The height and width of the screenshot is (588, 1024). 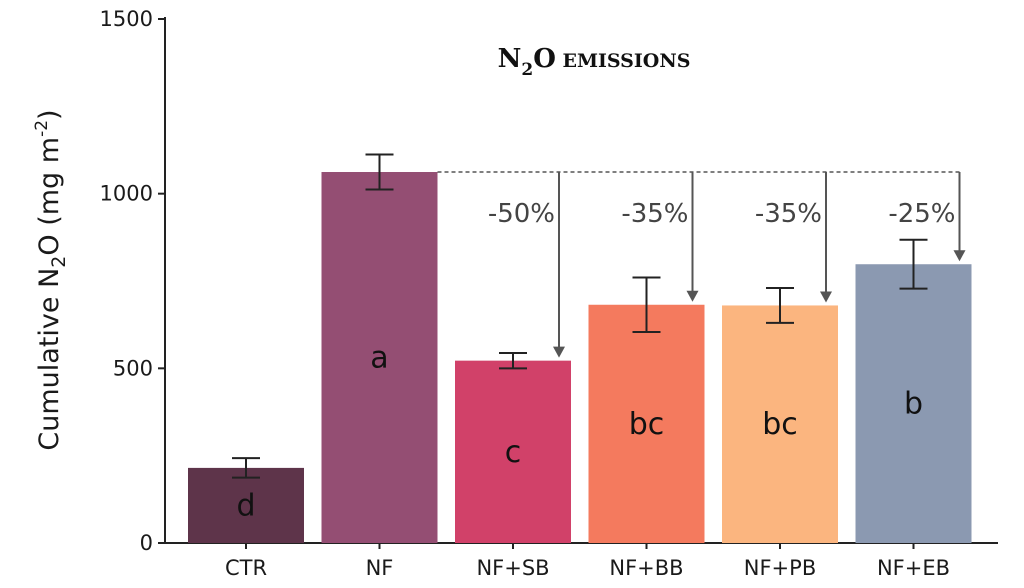 I want to click on reduction-label: -25%, so click(x=921, y=214).